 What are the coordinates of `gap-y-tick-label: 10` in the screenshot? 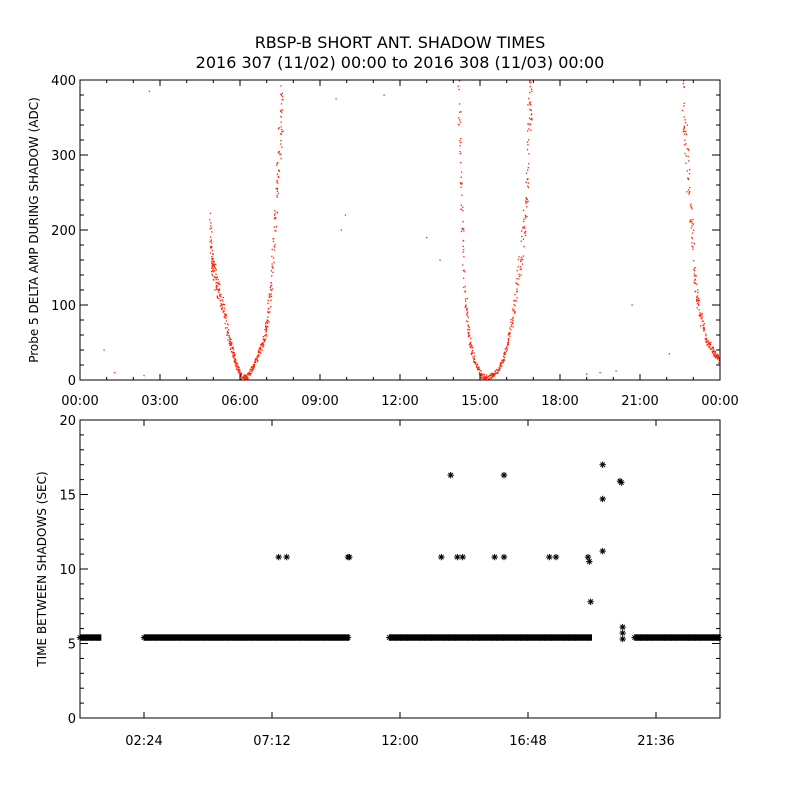 It's located at (67, 570).